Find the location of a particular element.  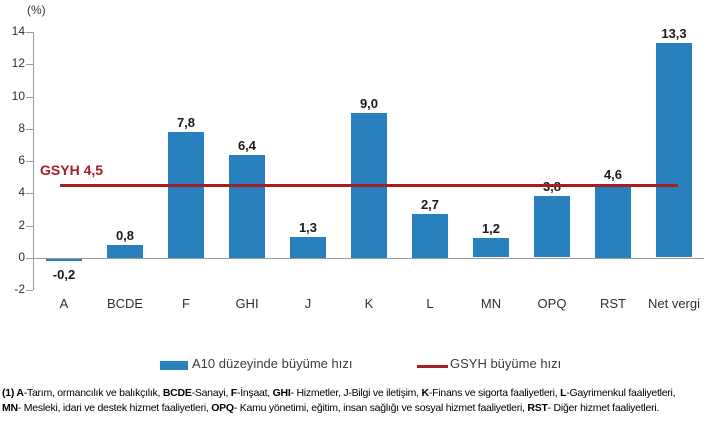

bar-BCDE is located at coordinates (125, 251).